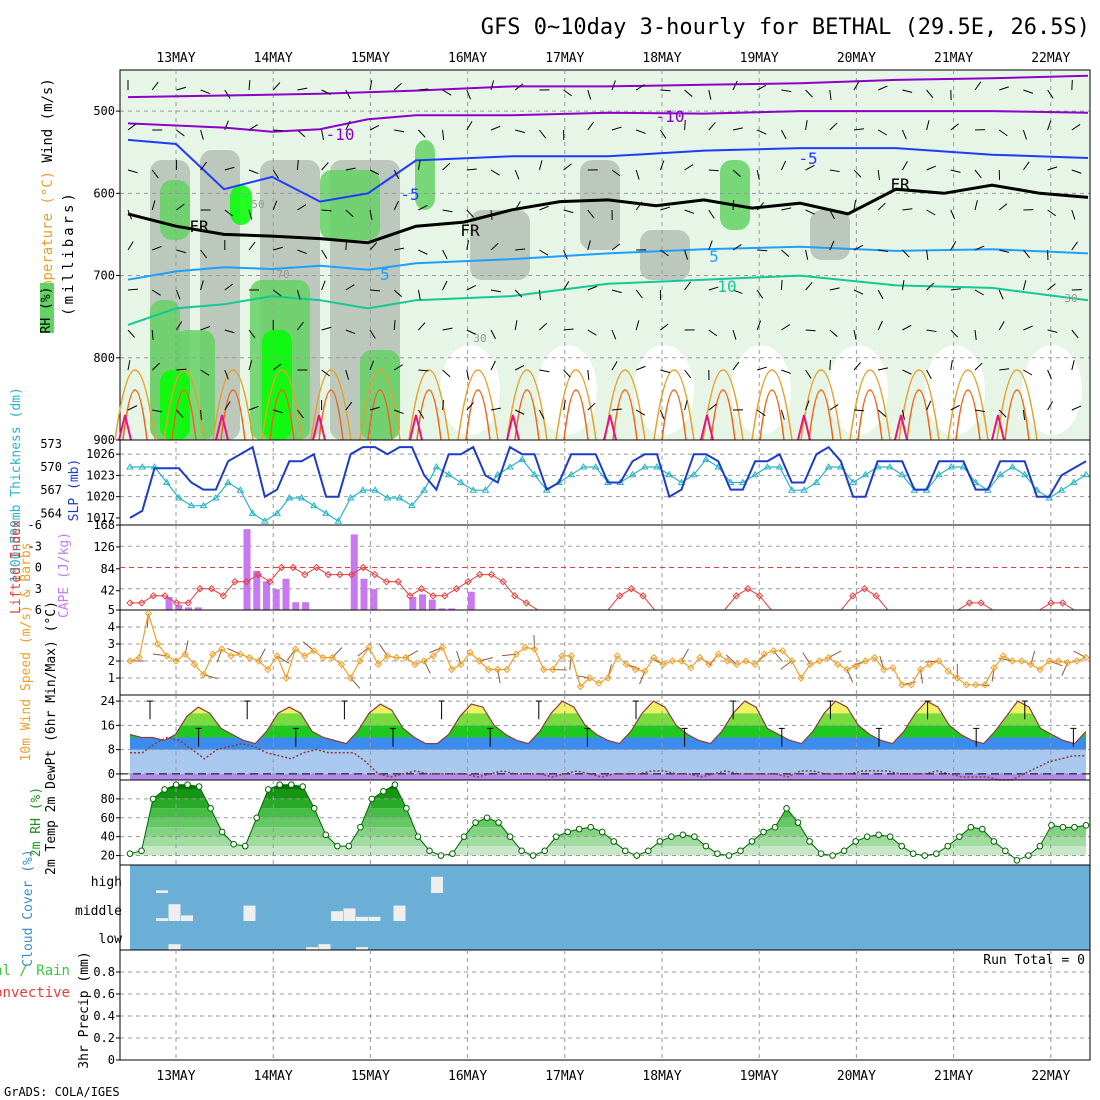  I want to click on day-label-bottom: 17MAY, so click(564, 1076).